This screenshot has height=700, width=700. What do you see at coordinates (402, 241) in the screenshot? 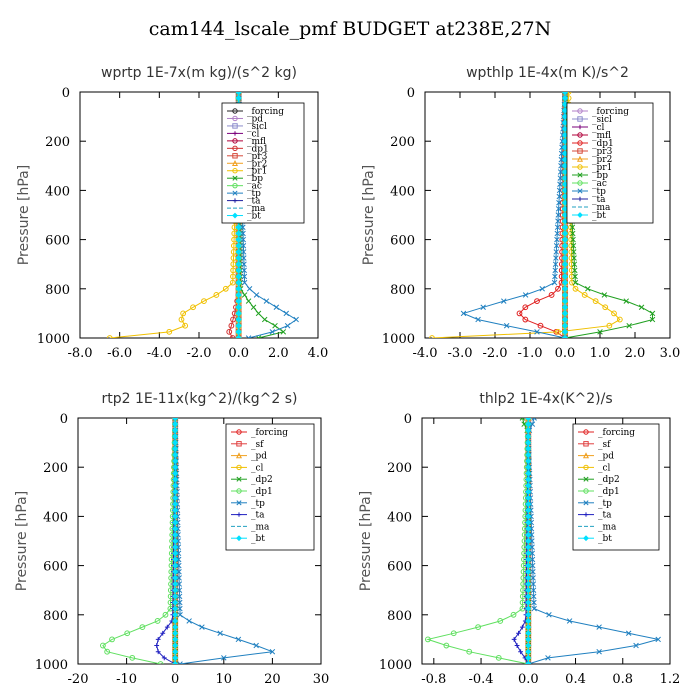
I see `y-tick-label: 600` at bounding box center [402, 241].